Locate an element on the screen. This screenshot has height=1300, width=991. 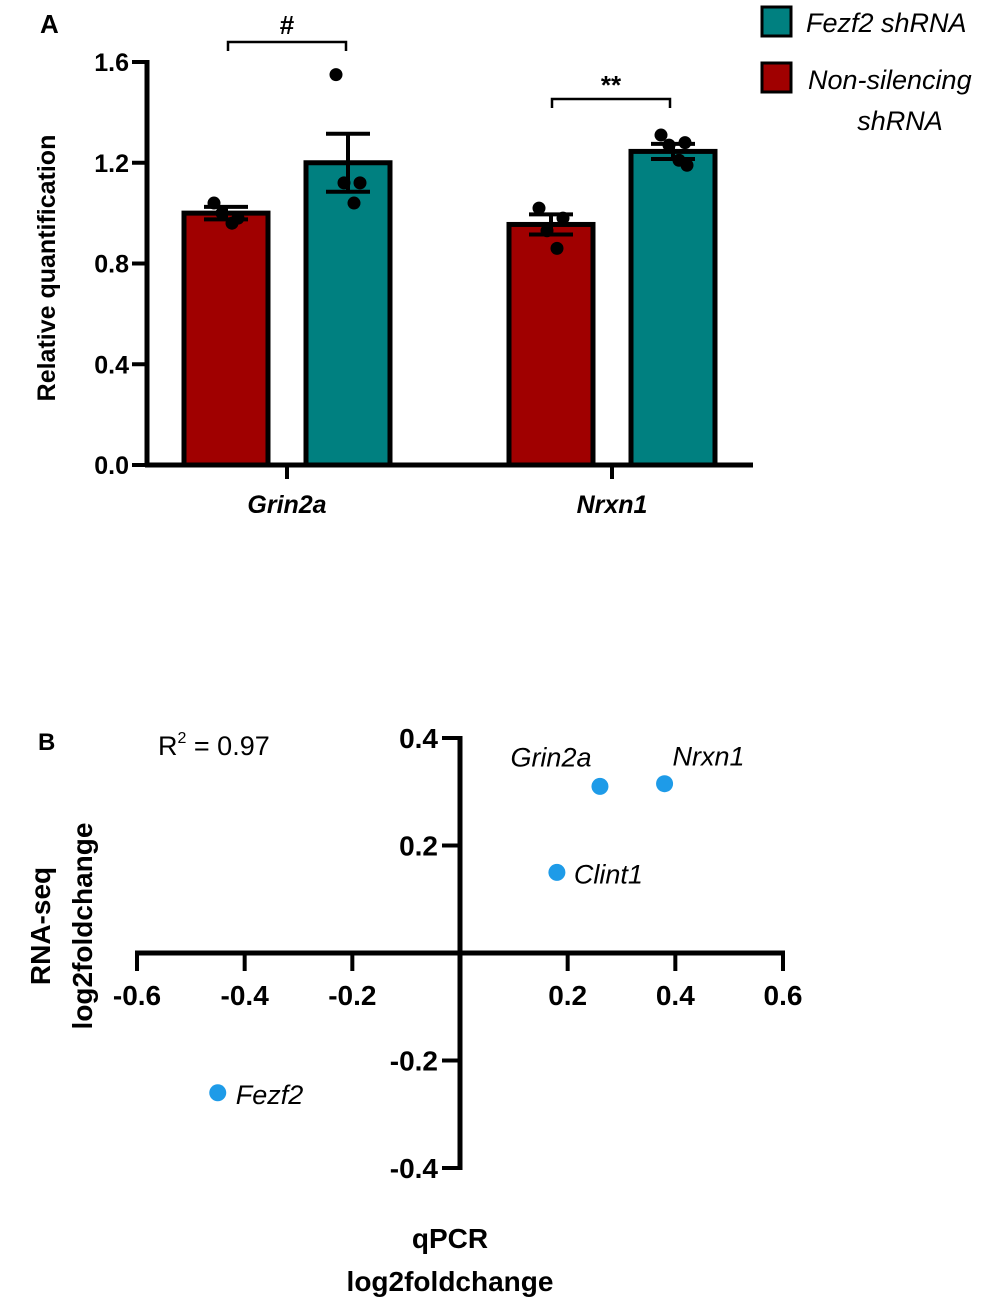
scatter-y-tick-label: -0.4 is located at coordinates (414, 1168).